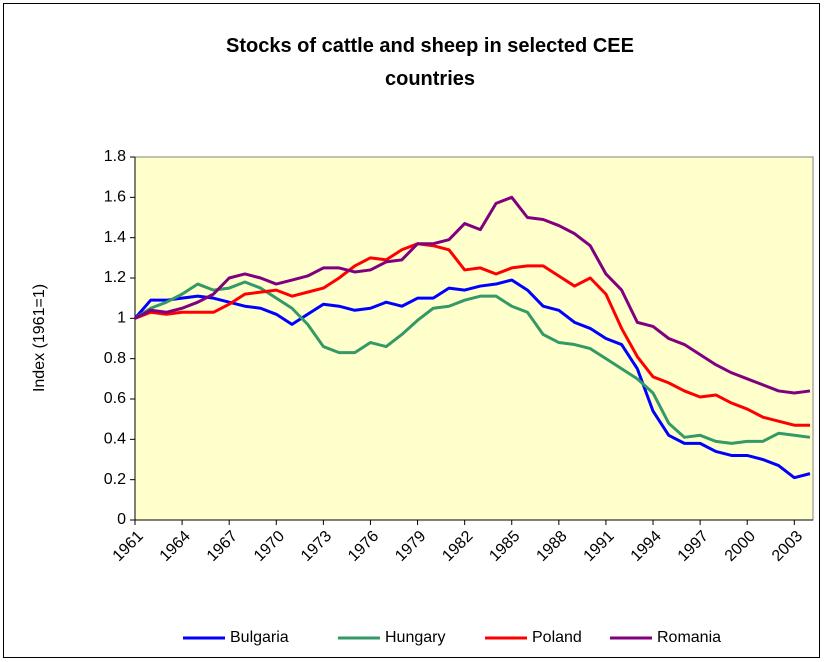 This screenshot has height=662, width=826. Describe the element at coordinates (121, 519) in the screenshot. I see `y-tick-label: 0` at that location.